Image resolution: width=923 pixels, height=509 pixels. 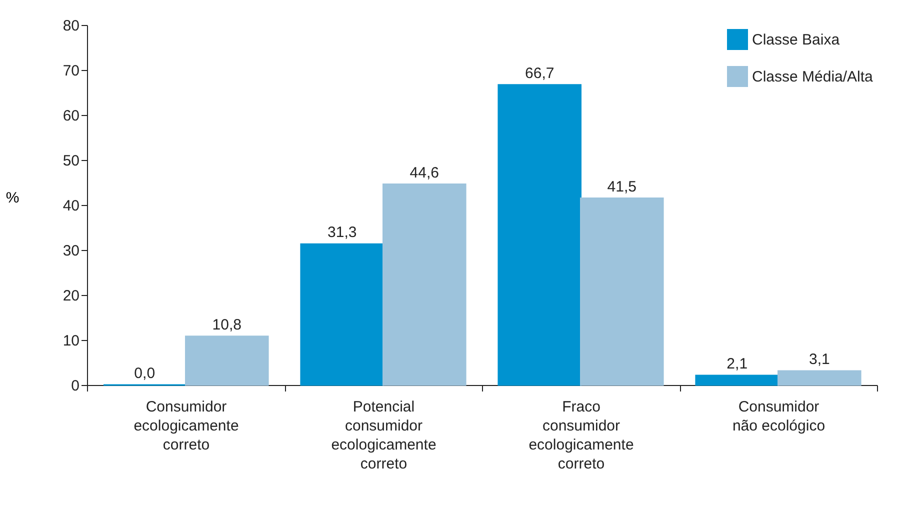 What do you see at coordinates (75, 386) in the screenshot?
I see `y-tick-label: 0` at bounding box center [75, 386].